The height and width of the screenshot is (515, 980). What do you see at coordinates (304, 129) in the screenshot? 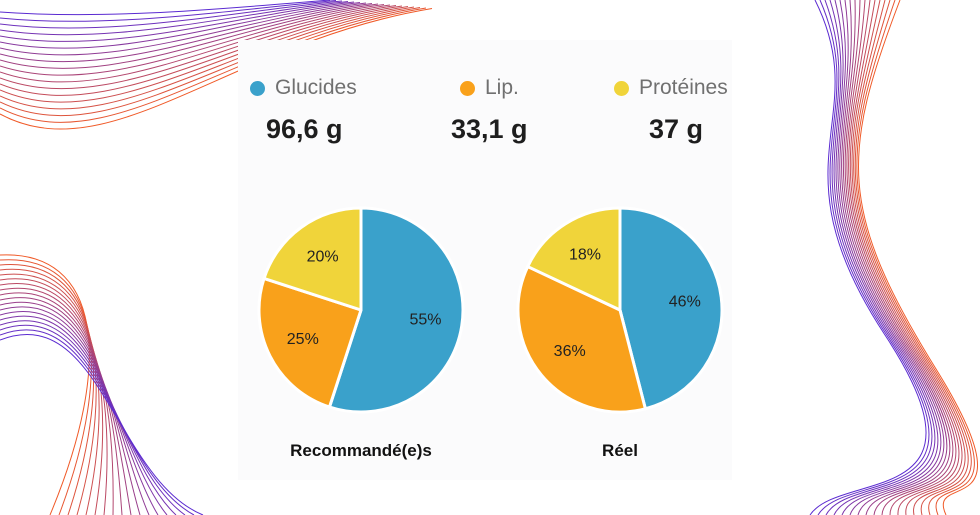
I see `glucides-value: 96,6 g` at bounding box center [304, 129].